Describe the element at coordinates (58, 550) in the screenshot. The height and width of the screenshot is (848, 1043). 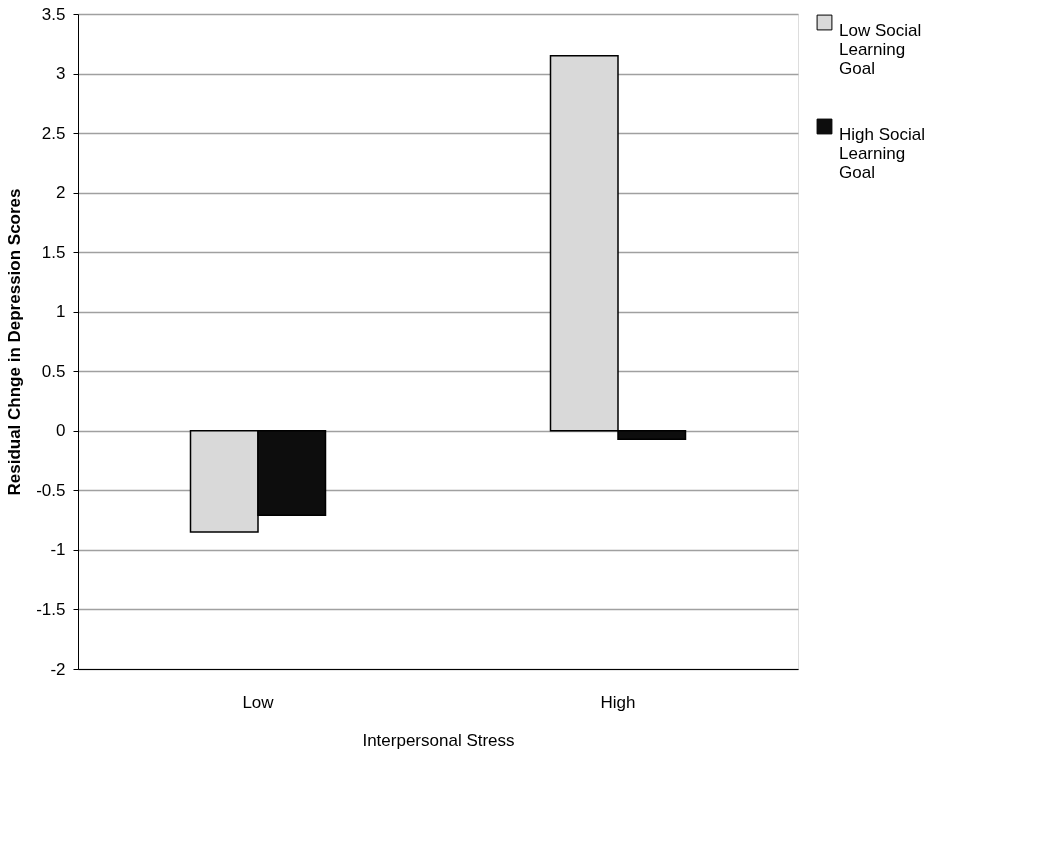
I see `y-tick-label: -1` at that location.